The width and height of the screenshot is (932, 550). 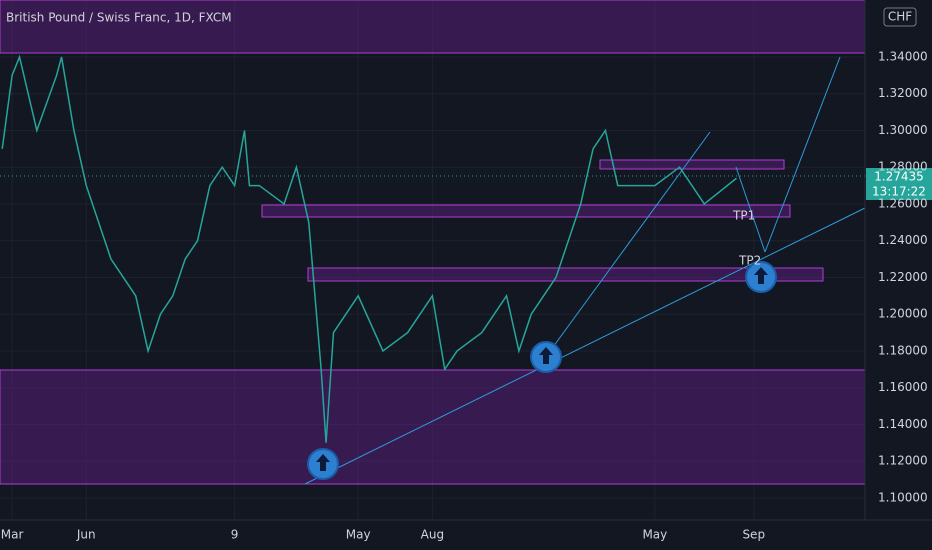 What do you see at coordinates (119, 18) in the screenshot?
I see `chart-title: British Pound / Swiss Franc, 1D, FXCM` at bounding box center [119, 18].